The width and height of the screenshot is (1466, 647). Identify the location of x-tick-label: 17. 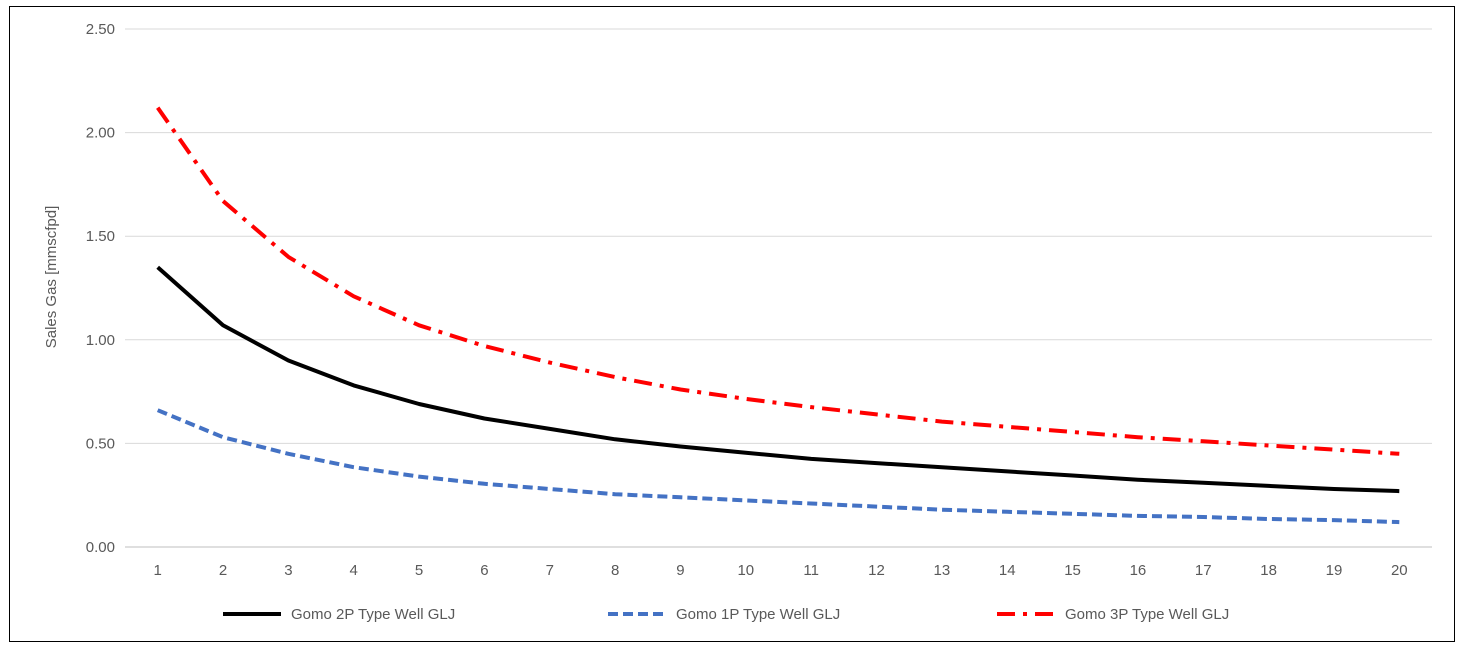
(1203, 570).